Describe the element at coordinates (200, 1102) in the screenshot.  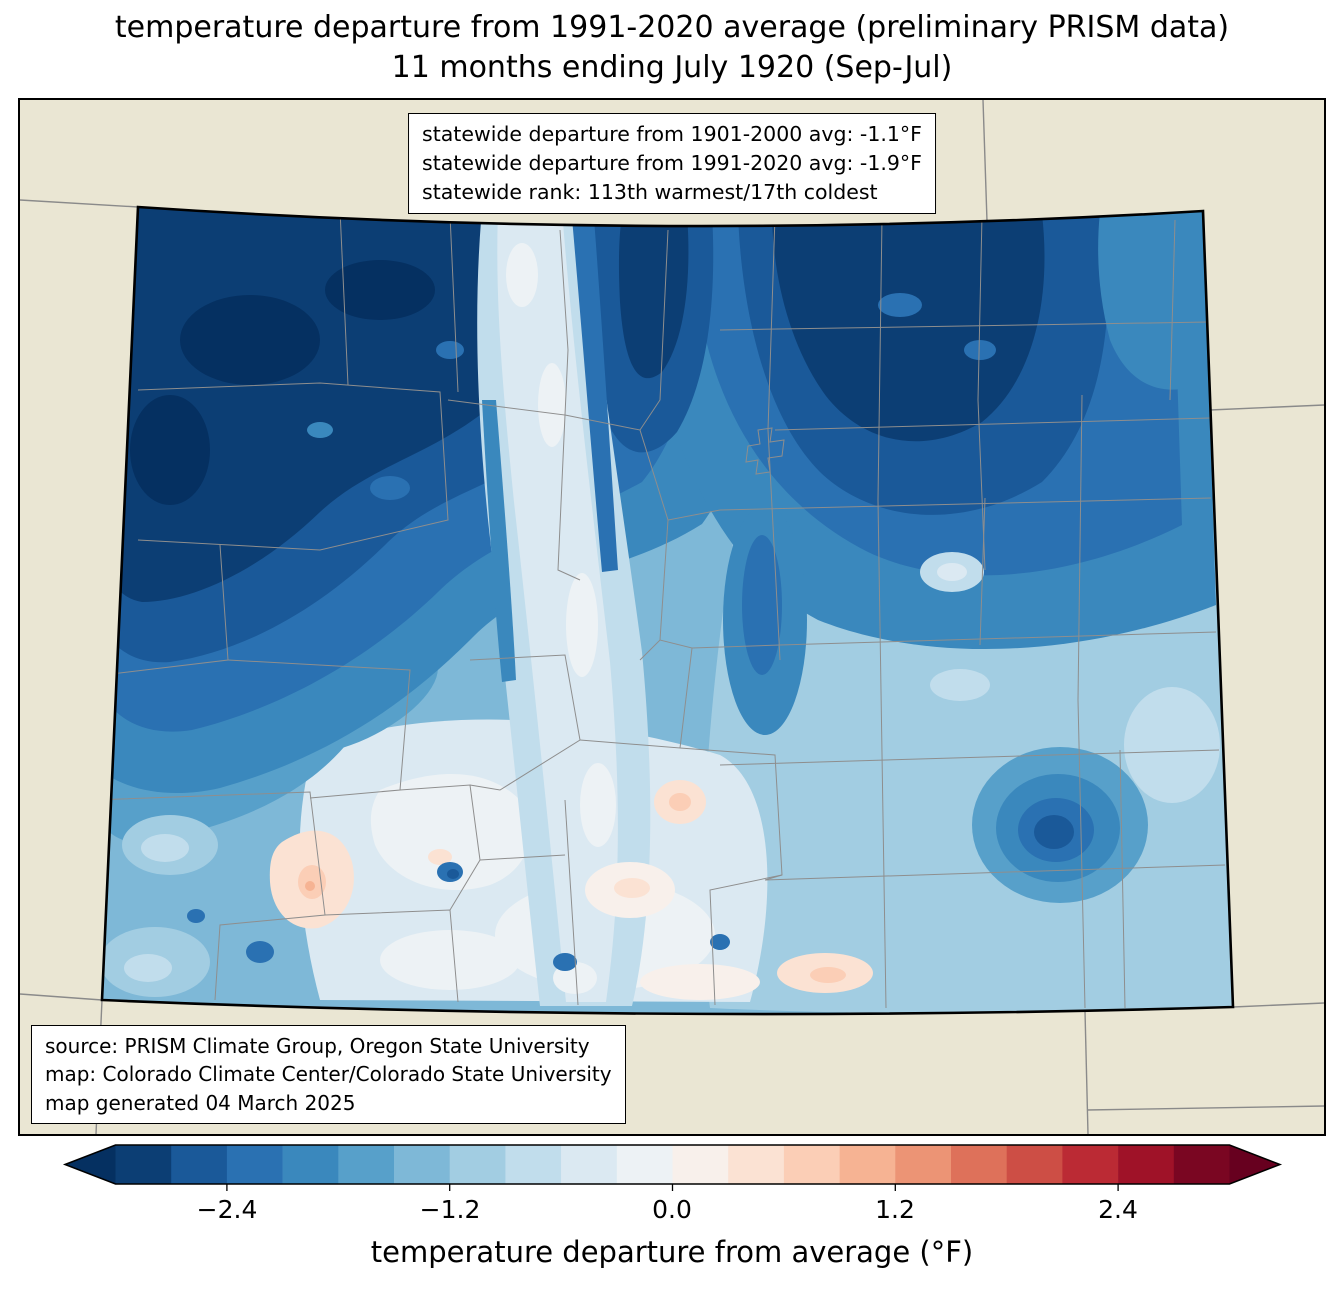
I see `source-line-3: map generated 04 March 2025` at that location.